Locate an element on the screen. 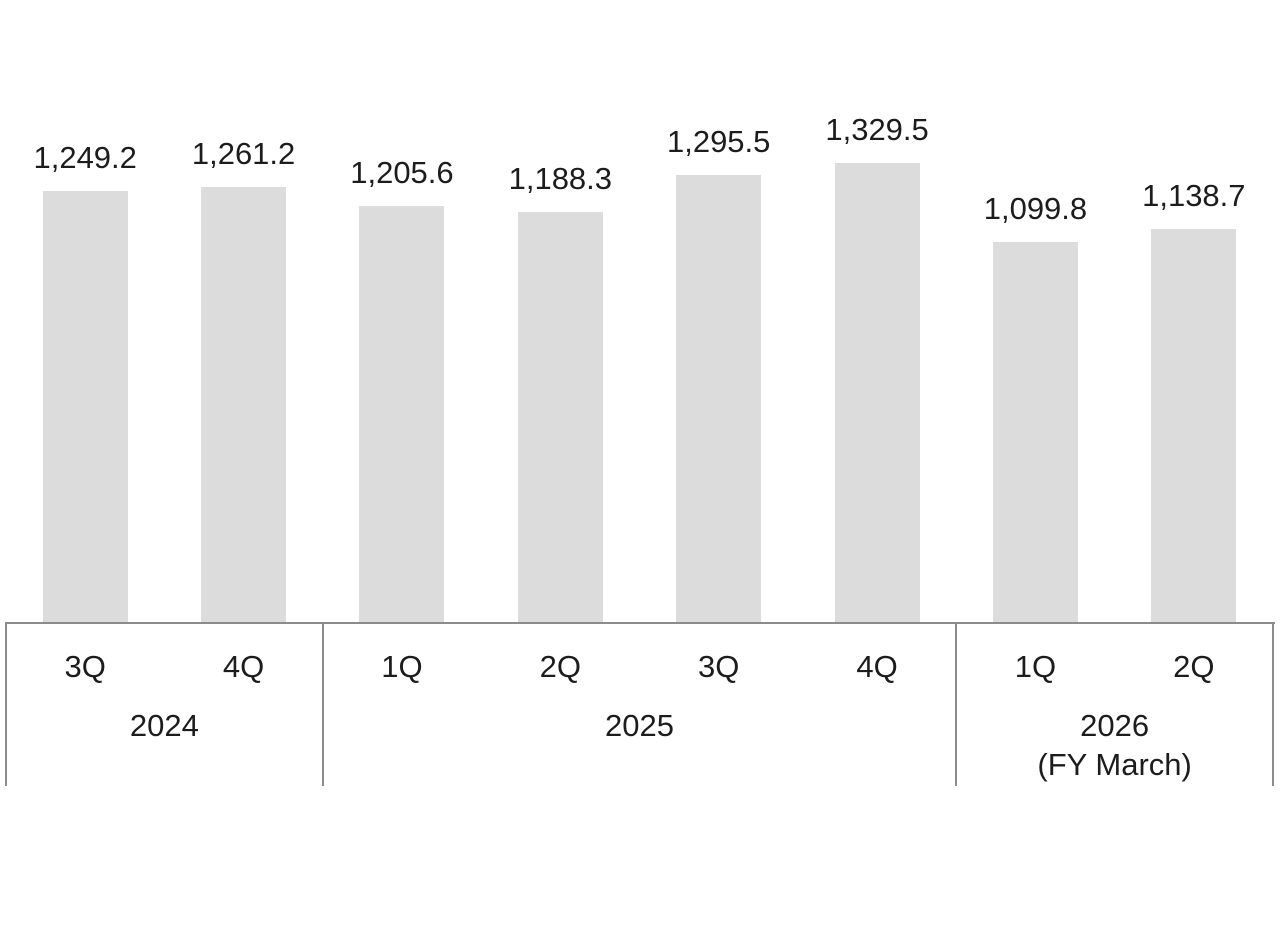 The width and height of the screenshot is (1280, 946). bar-value-label: 1,099.8 is located at coordinates (1035, 209).